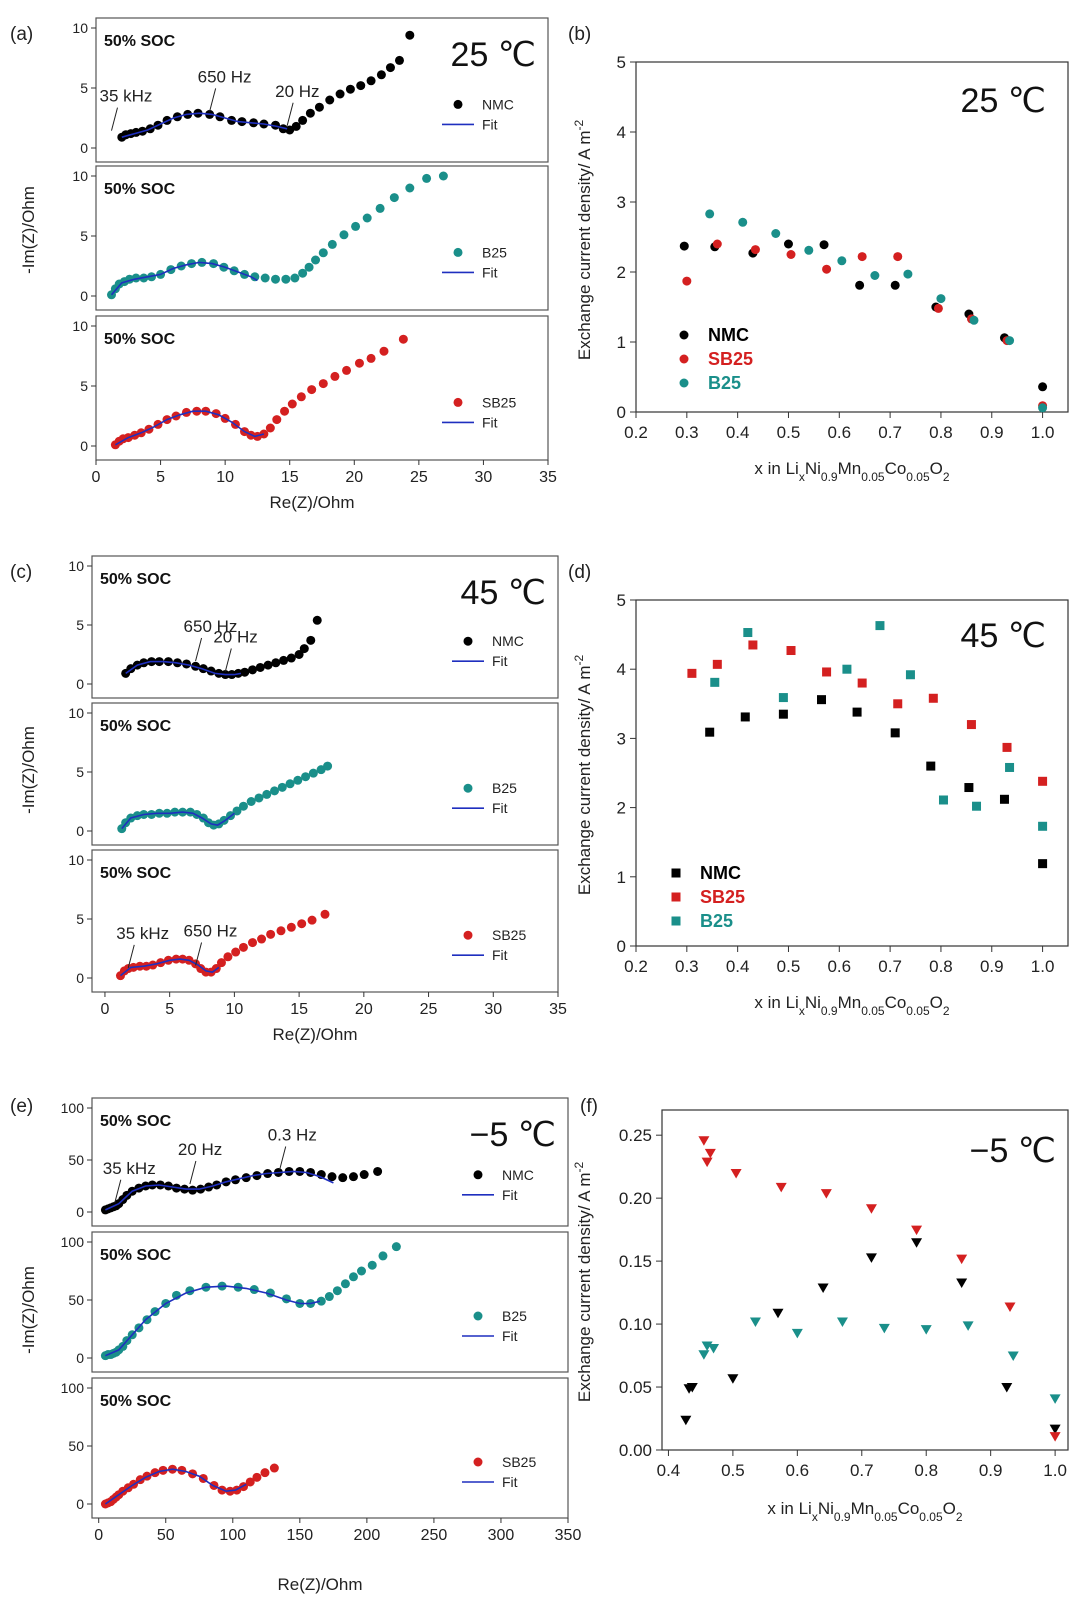  Describe the element at coordinates (310, 238) in the screenshot. I see `eis-subplot: 0 5 10 50% SOC B25 Fit` at that location.